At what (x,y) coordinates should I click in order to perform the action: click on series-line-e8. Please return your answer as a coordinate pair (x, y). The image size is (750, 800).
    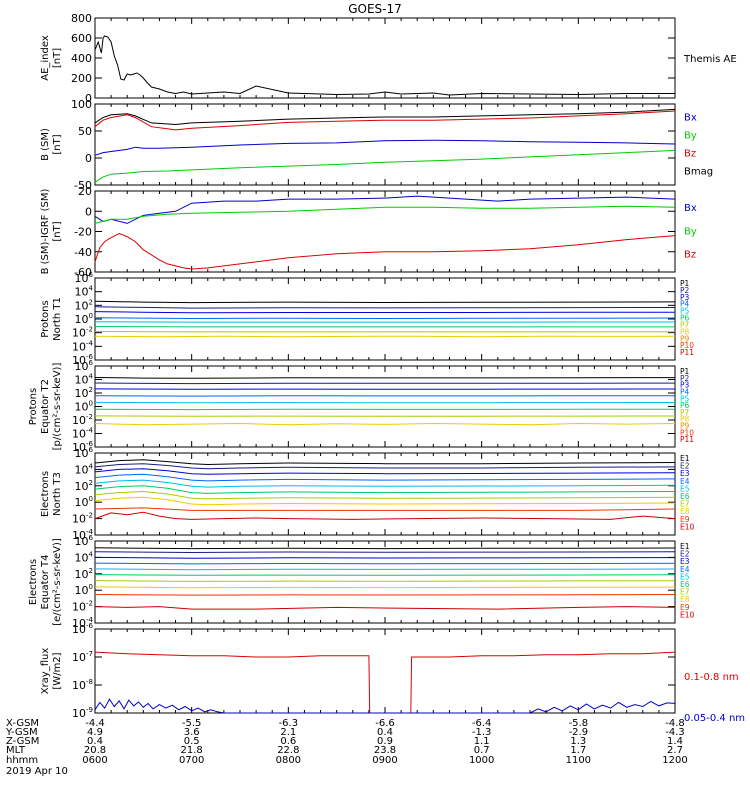
    Looking at the image, I should click on (385, 587).